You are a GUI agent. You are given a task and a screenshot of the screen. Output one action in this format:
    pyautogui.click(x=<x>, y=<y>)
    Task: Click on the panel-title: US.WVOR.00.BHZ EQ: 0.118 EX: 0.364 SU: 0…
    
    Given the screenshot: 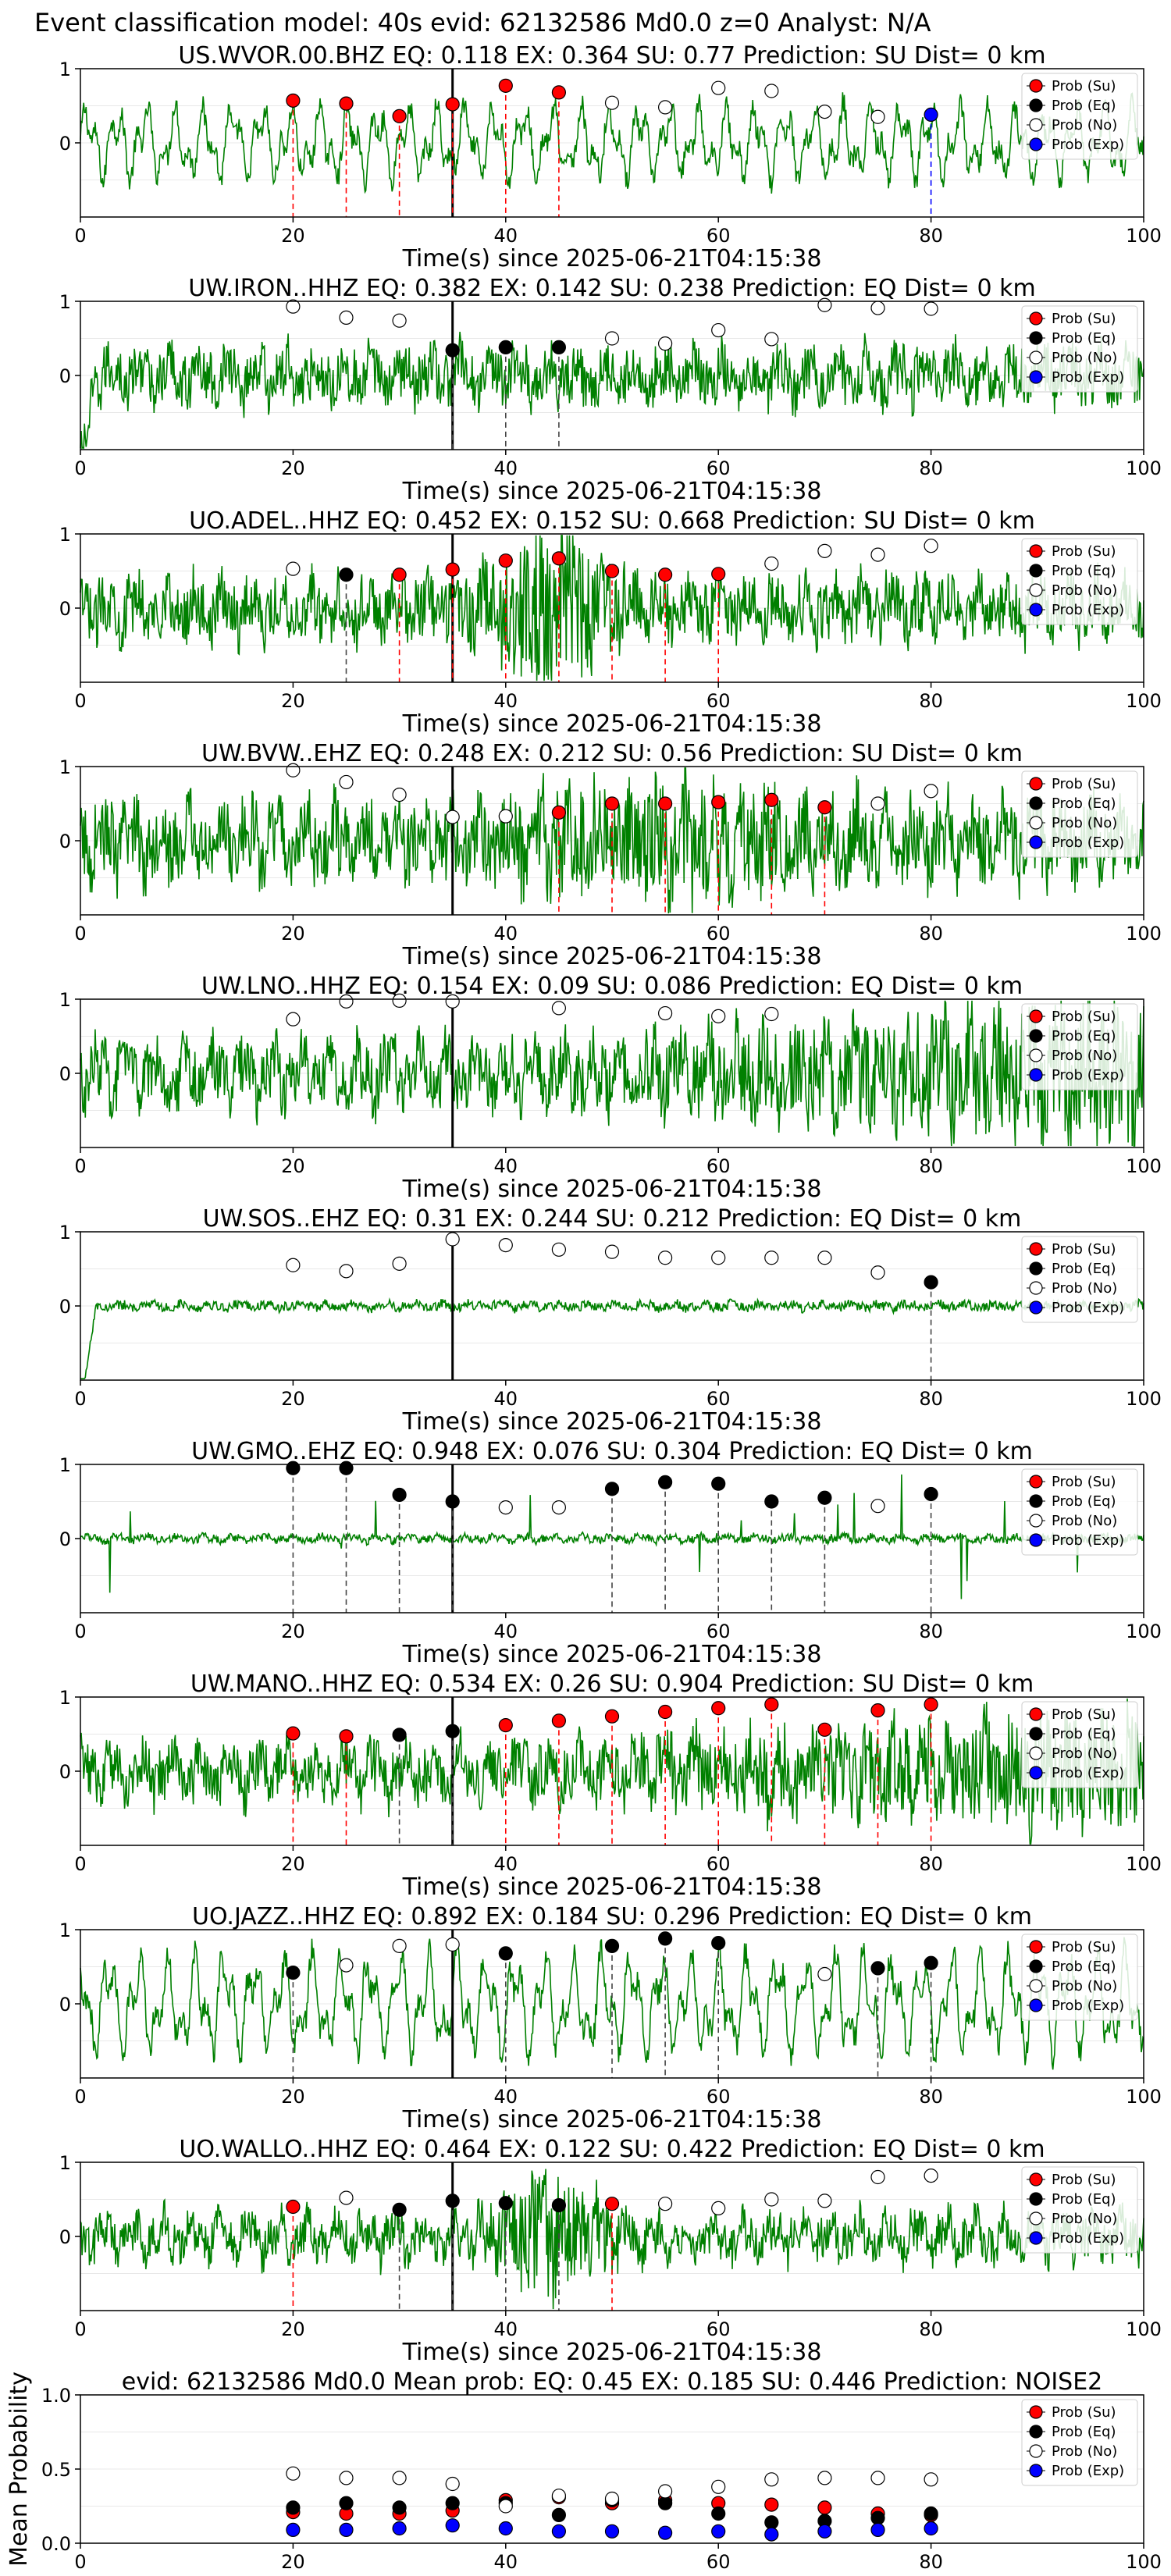 What is the action you would take?
    pyautogui.click(x=611, y=56)
    